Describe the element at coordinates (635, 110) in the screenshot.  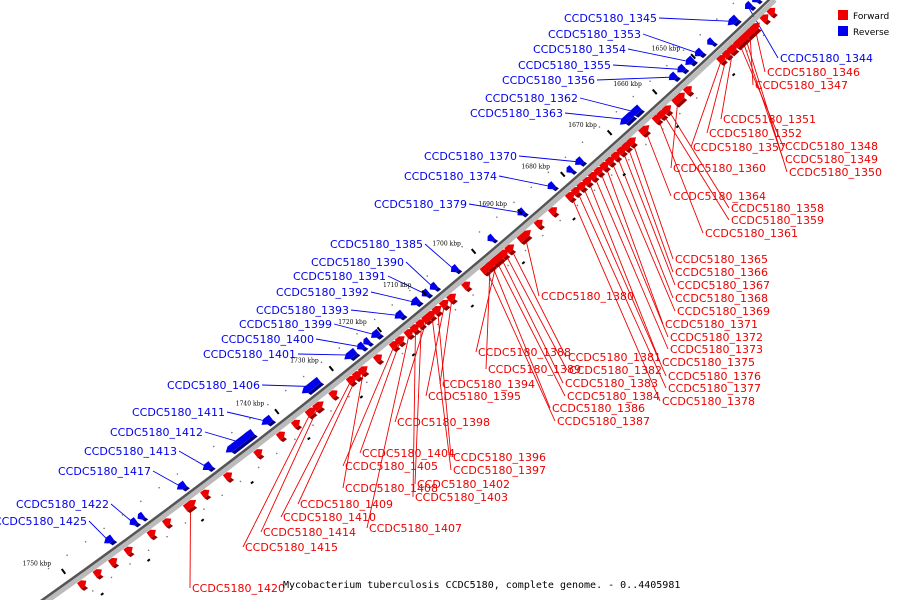
I see `CCDC5180_1362-gene-arrow` at that location.